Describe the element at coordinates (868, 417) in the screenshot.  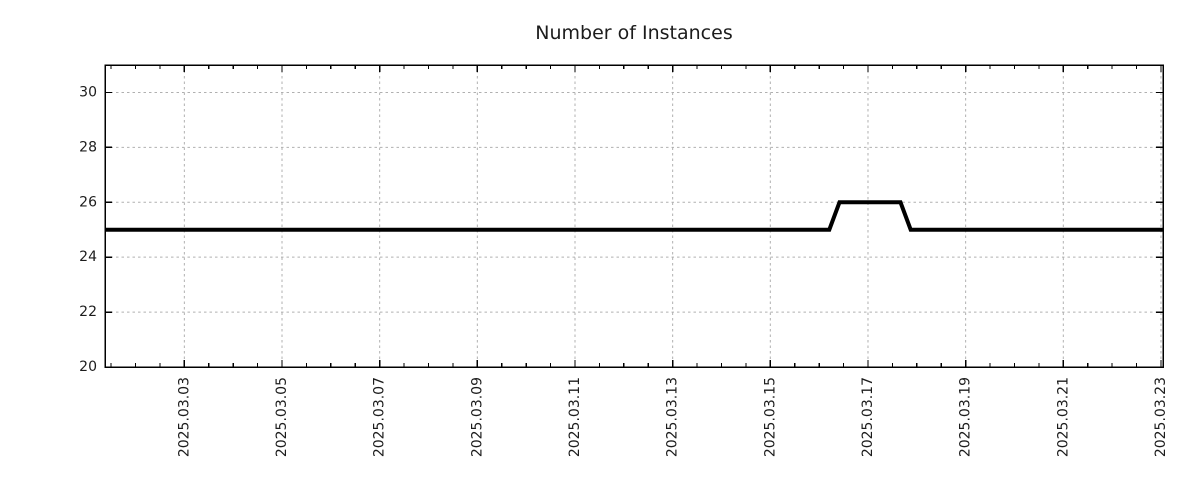
I see `x-tick-label: 2025.03.17` at that location.